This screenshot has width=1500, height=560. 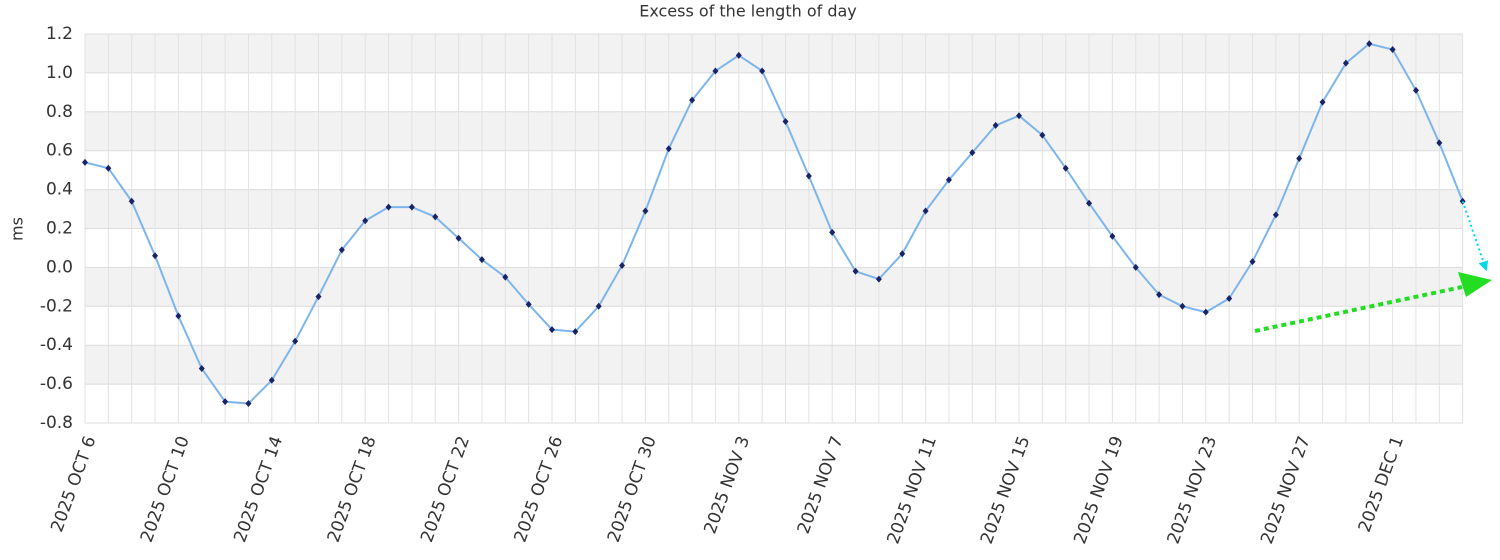 What do you see at coordinates (56, 423) in the screenshot?
I see `y-tick-label: -0.8` at bounding box center [56, 423].